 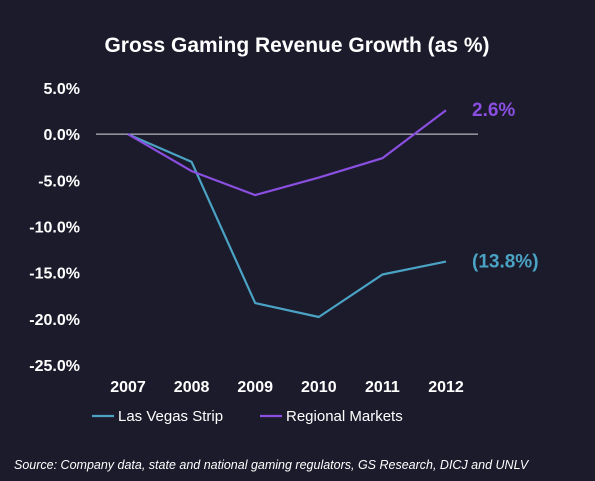 I want to click on y-axis-ticks: 5.0% 0.0% -5.0% -10.0% -15.0% -20.0% -25.0%, so click(x=54, y=228).